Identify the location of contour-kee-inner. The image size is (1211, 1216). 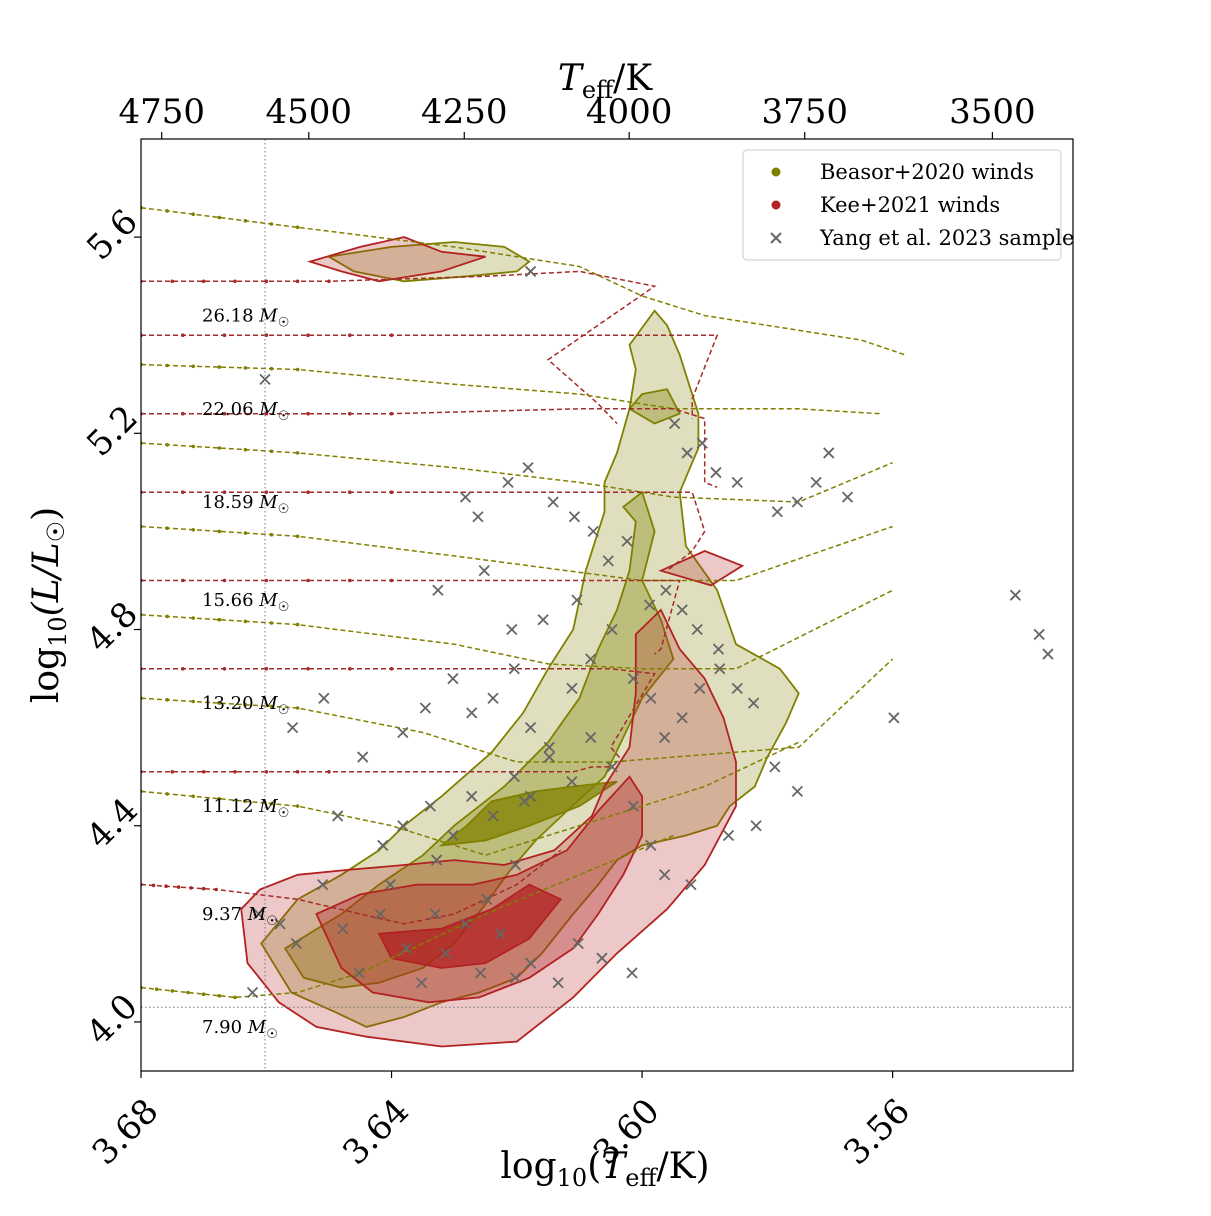
(470, 926).